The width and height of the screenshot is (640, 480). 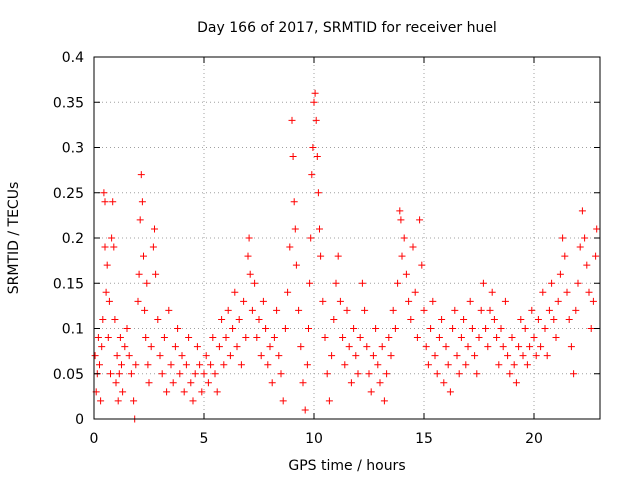 I want to click on x-tick-label: 5, so click(x=204, y=439).